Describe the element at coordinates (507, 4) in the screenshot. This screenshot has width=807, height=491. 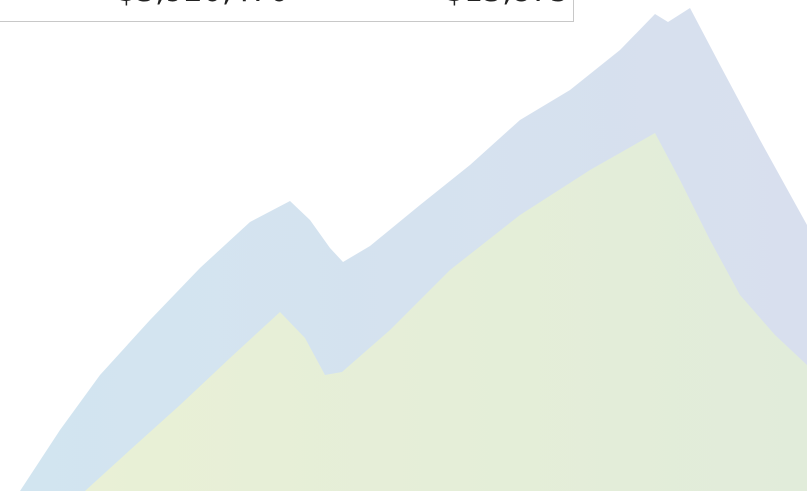
I see `table-cell: $13,875` at that location.